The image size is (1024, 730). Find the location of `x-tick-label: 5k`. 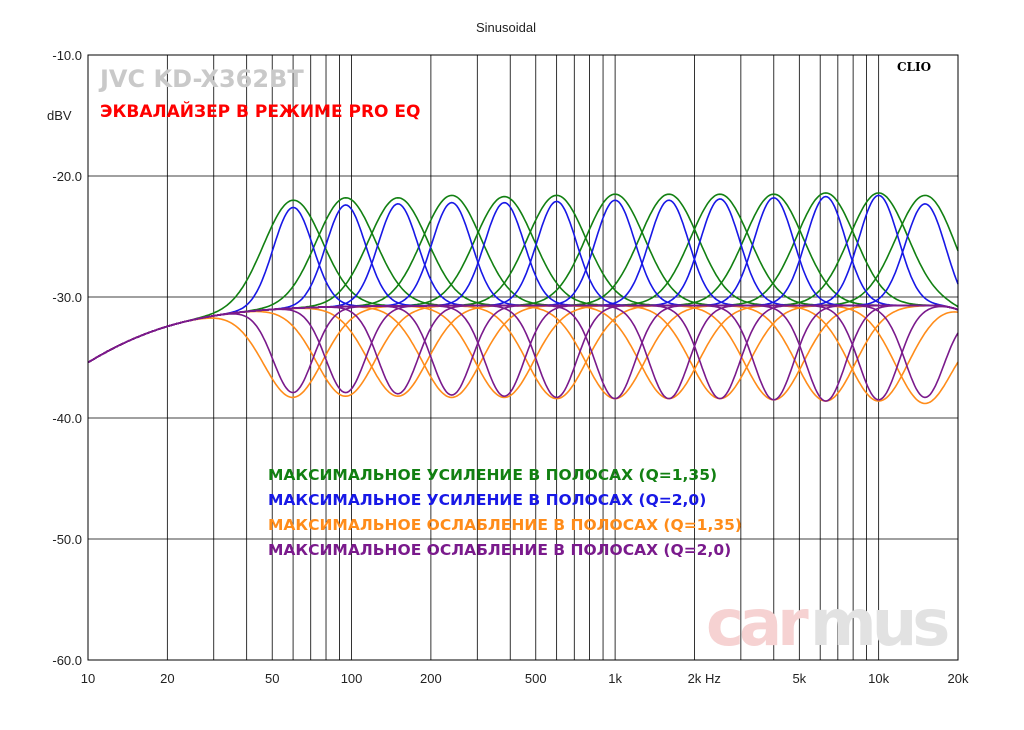

x-tick-label: 5k is located at coordinates (799, 678).